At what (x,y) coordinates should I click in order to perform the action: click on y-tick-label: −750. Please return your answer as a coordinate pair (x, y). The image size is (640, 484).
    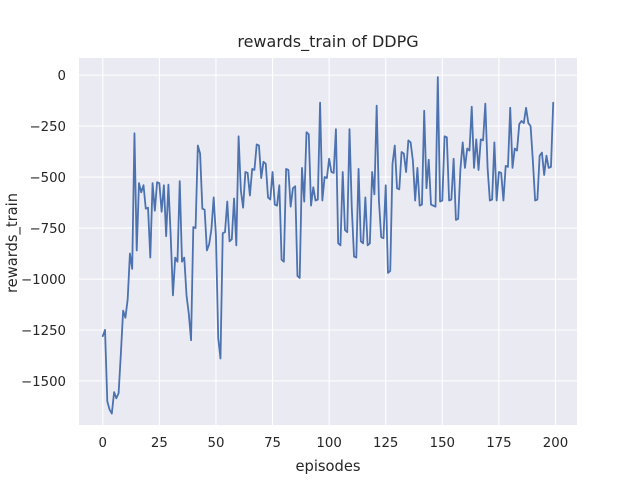
    Looking at the image, I should click on (47, 229).